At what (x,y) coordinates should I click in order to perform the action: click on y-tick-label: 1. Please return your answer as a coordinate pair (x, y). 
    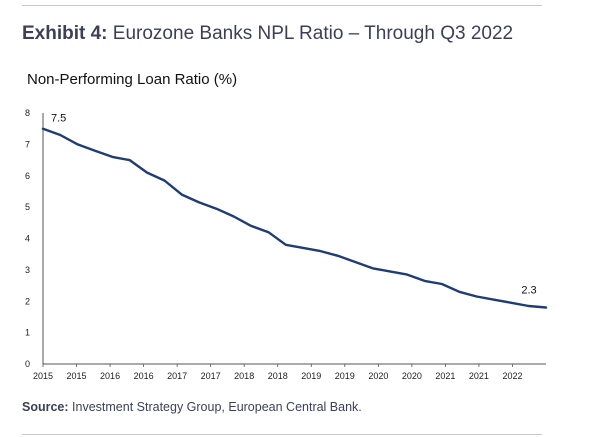
    Looking at the image, I should click on (27, 333).